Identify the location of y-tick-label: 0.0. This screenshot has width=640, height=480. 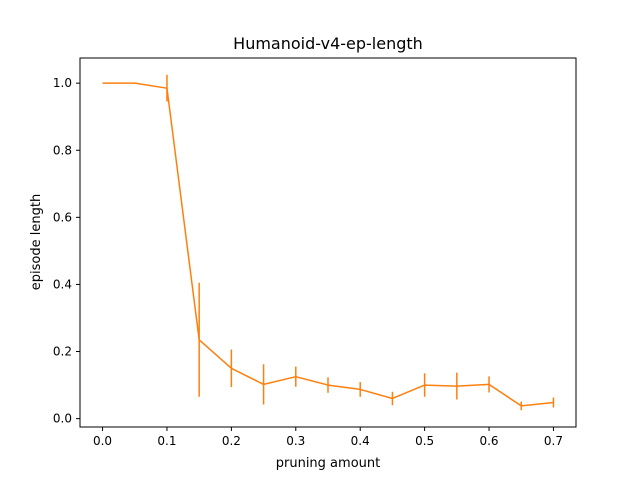
(62, 419).